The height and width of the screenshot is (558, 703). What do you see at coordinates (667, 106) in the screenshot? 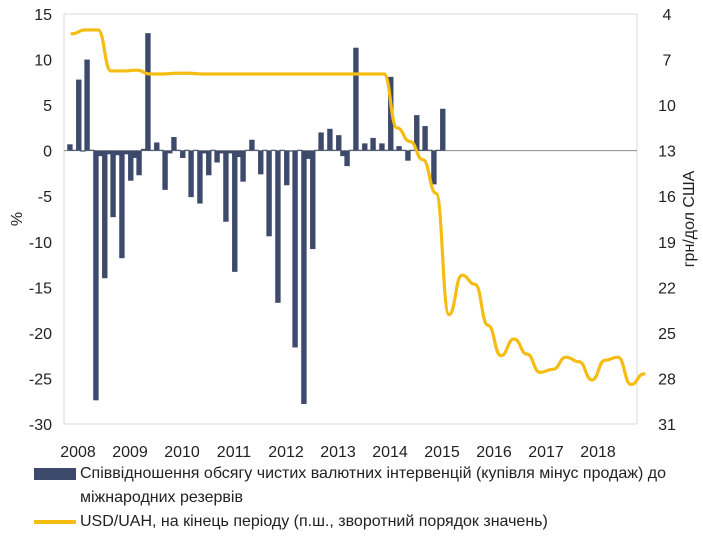
I see `right-tick-label: 10` at bounding box center [667, 106].